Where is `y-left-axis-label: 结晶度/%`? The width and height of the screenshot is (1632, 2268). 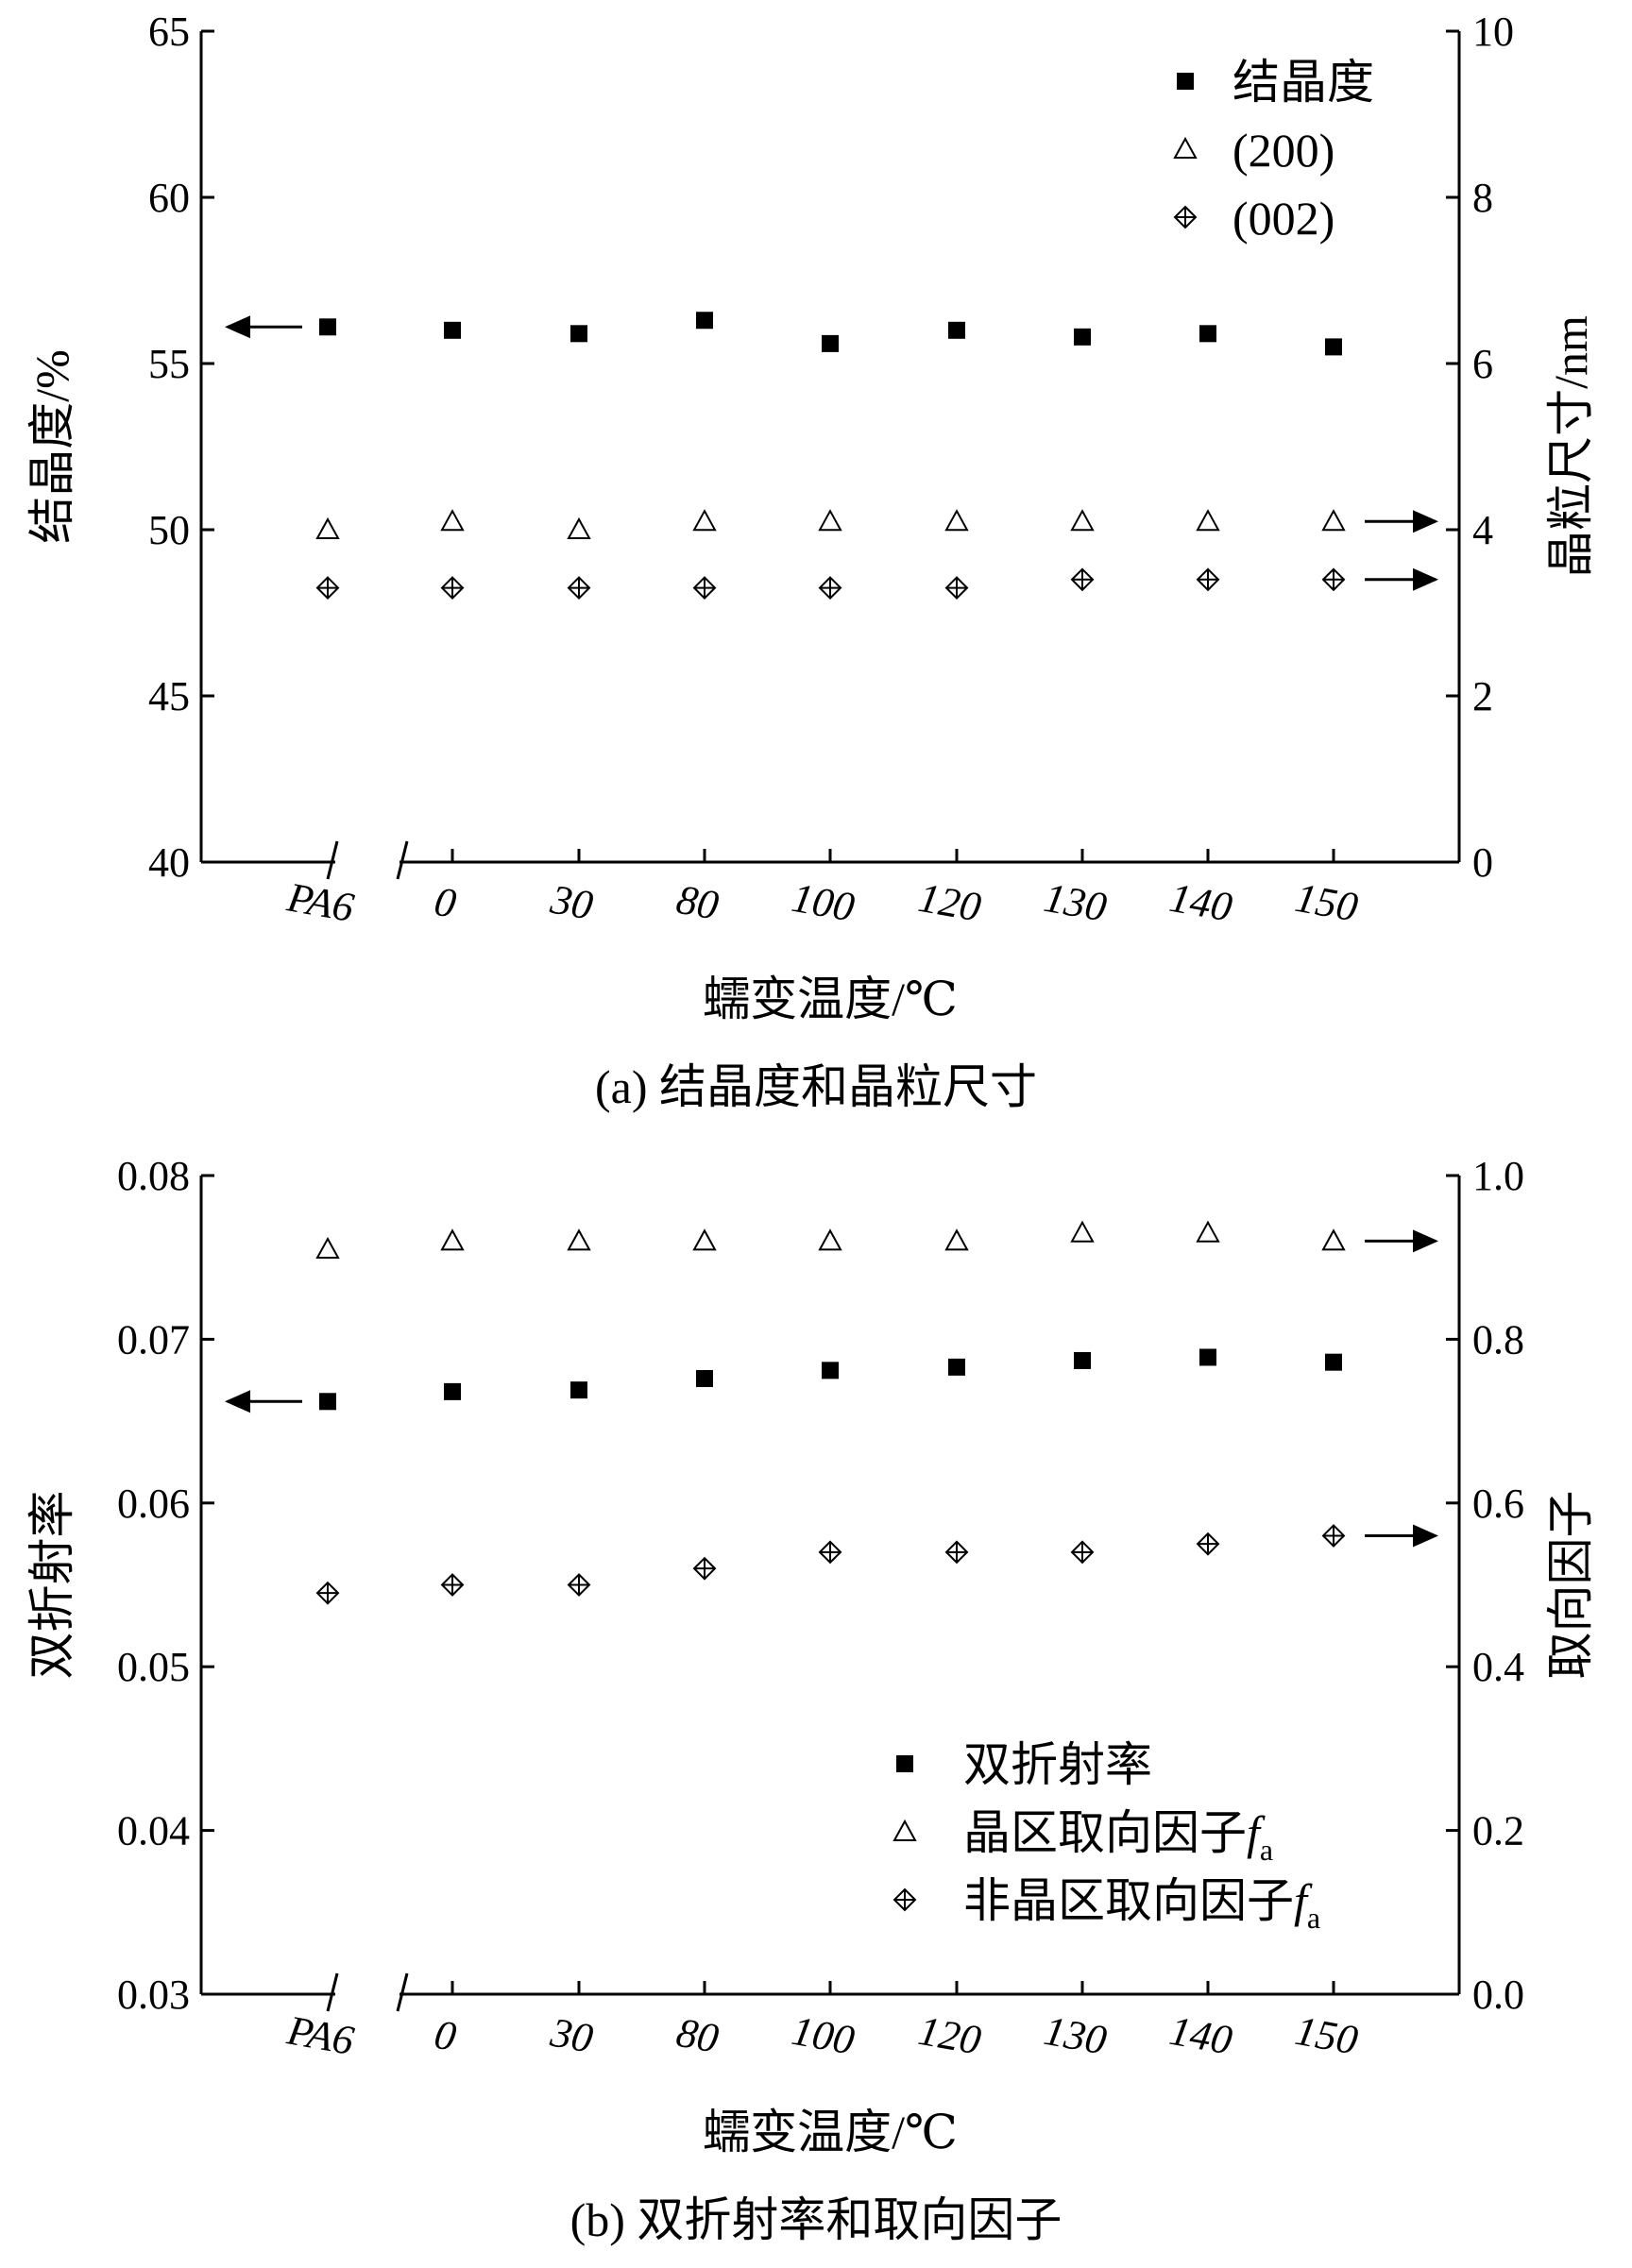 y-left-axis-label: 结晶度/% is located at coordinates (52, 446).